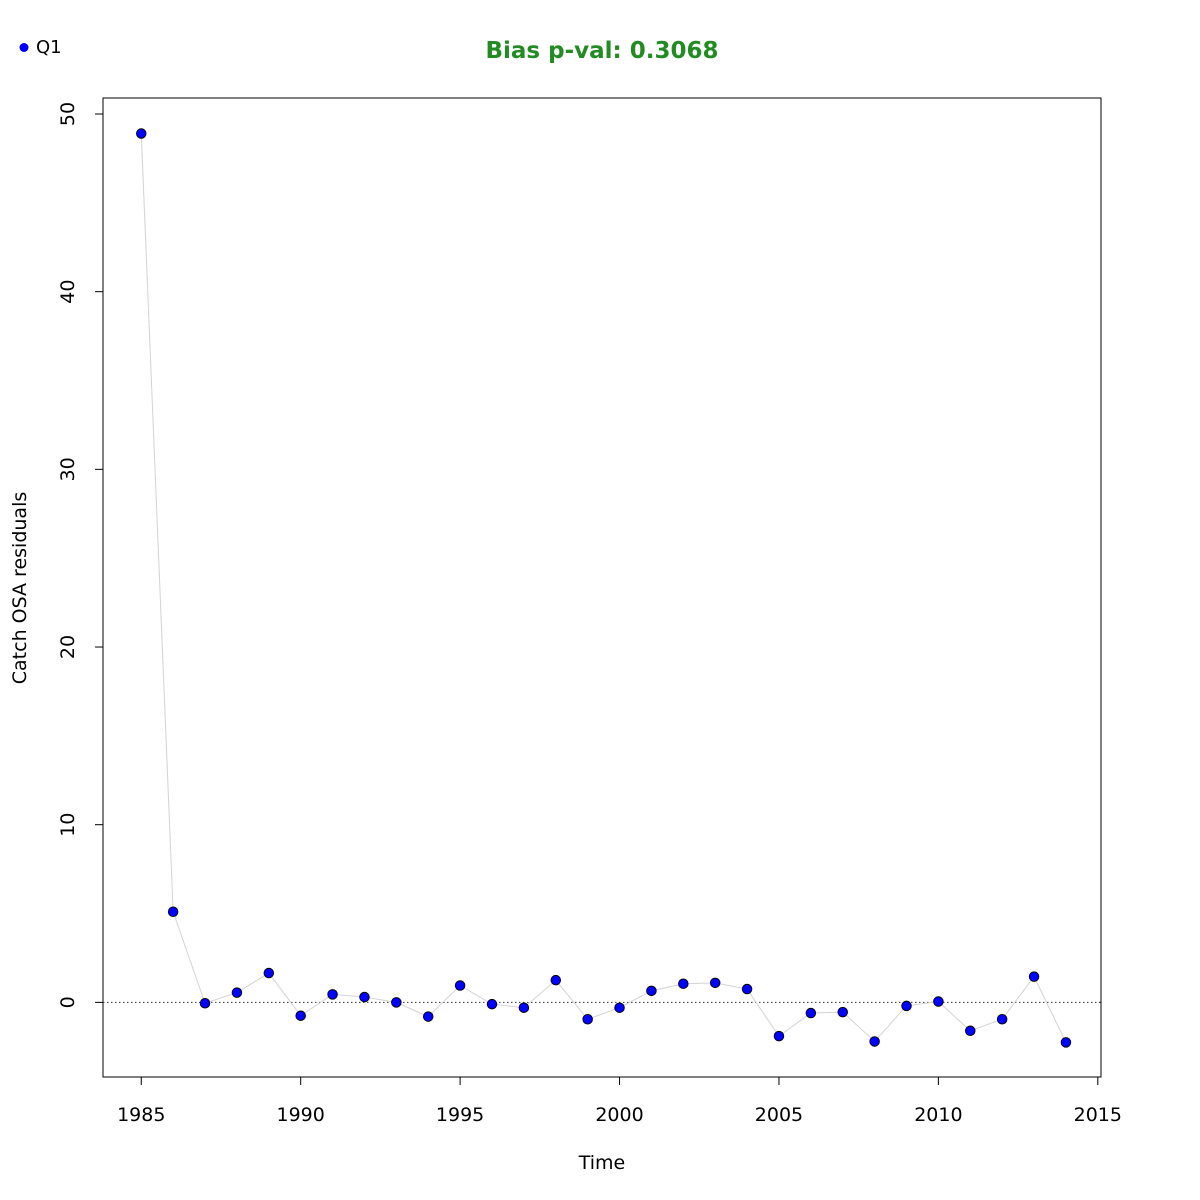 The height and width of the screenshot is (1200, 1200). What do you see at coordinates (779, 1115) in the screenshot?
I see `x-tick-label: 2005` at bounding box center [779, 1115].